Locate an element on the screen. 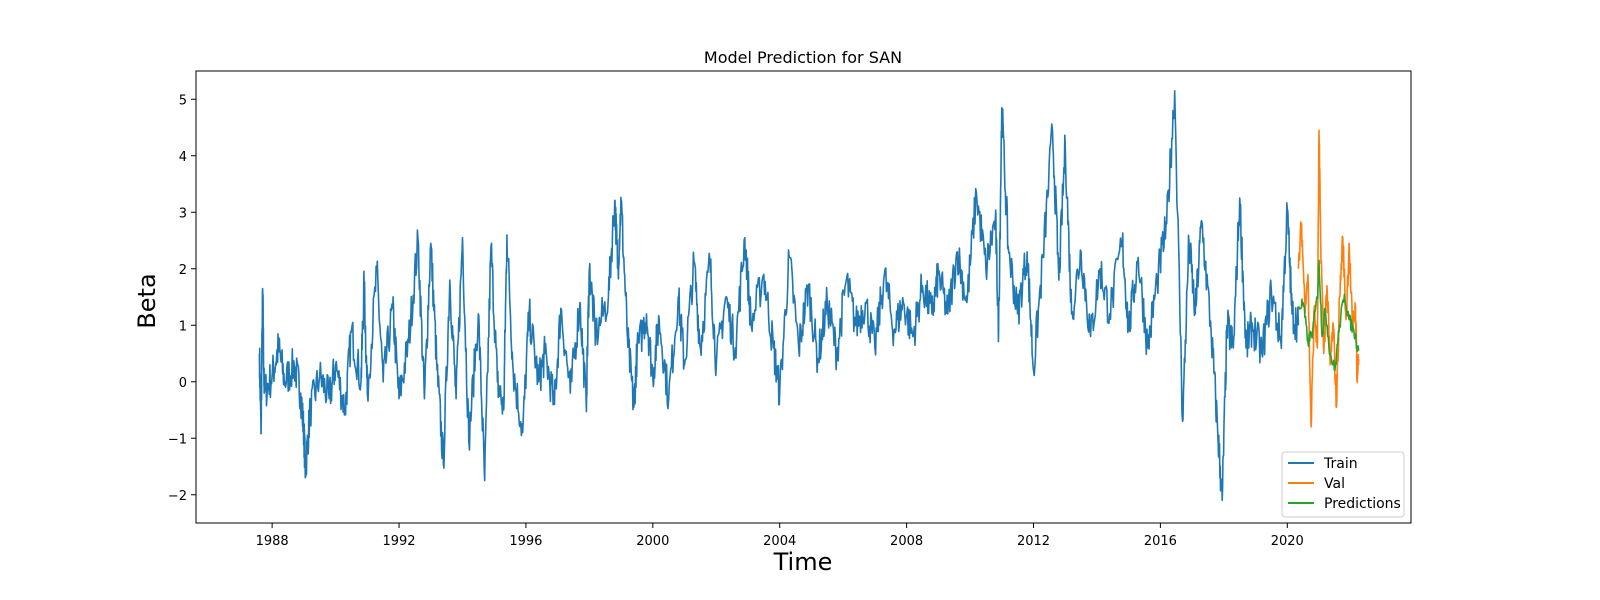  x-tick-label: 1988 is located at coordinates (272, 541).